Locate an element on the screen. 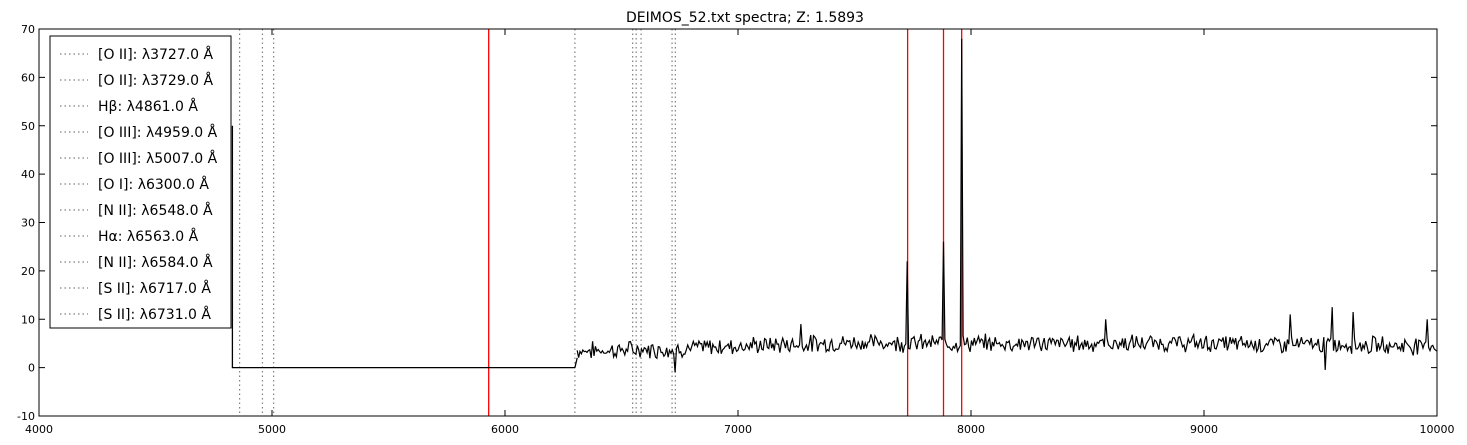 This screenshot has width=1467, height=445. legend-entry-6: [N II]: λ6548.0 Å is located at coordinates (155, 210).